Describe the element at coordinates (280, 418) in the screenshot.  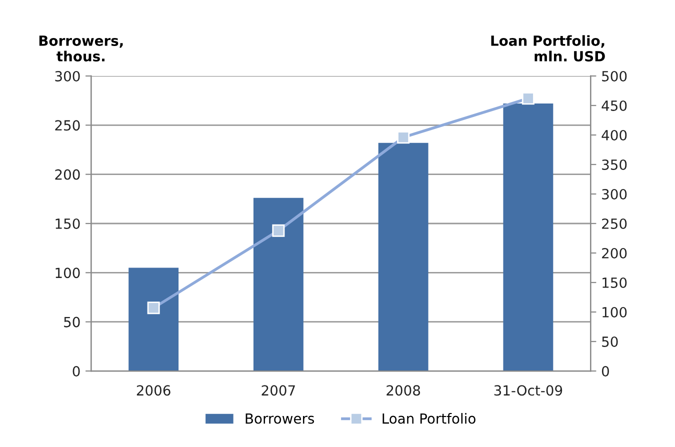
I see `legend-label: Borrowers` at that location.